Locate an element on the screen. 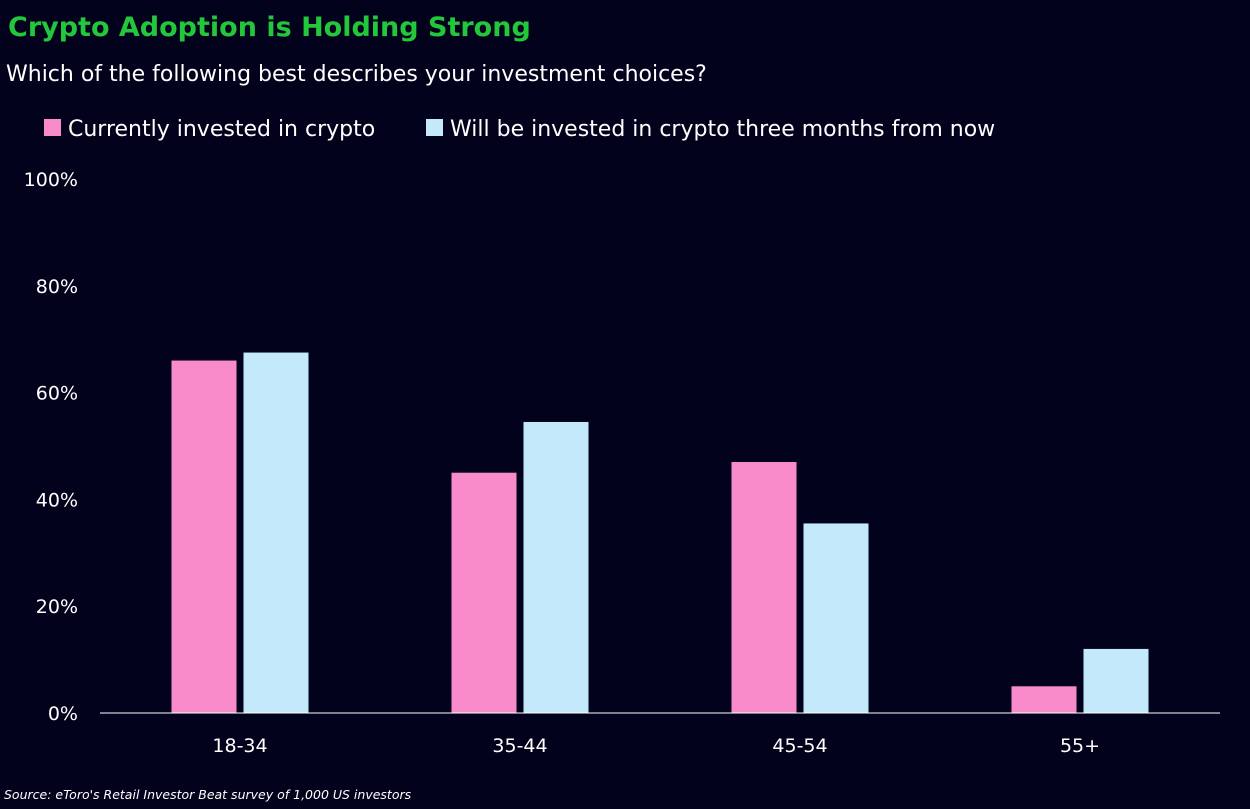  y-tick-label: 80% is located at coordinates (57, 287).